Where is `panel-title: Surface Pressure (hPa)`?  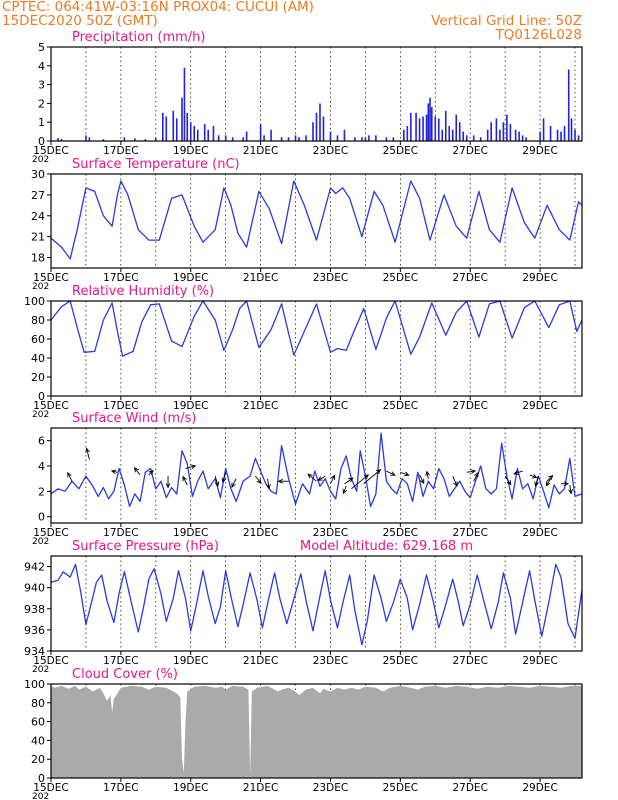
panel-title: Surface Pressure (hPa) is located at coordinates (145, 546).